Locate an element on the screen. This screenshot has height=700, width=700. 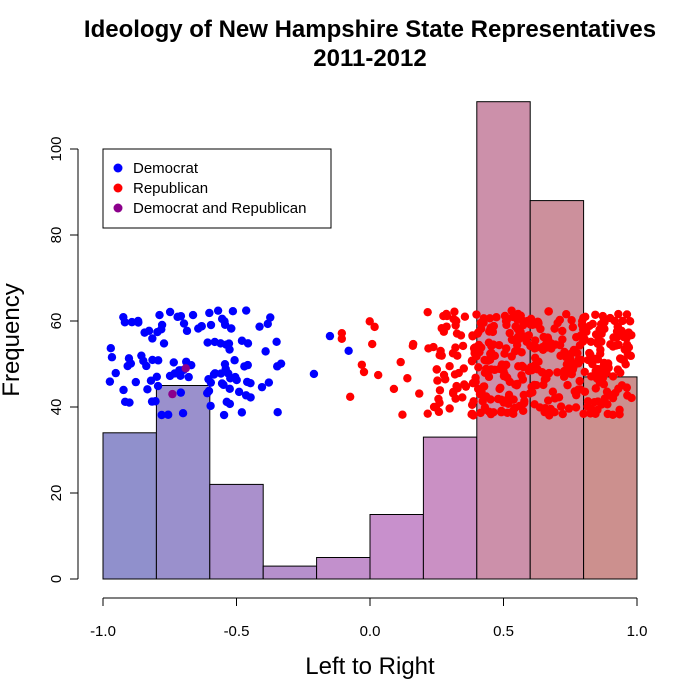
y-tick-label: 20 is located at coordinates (56, 493).